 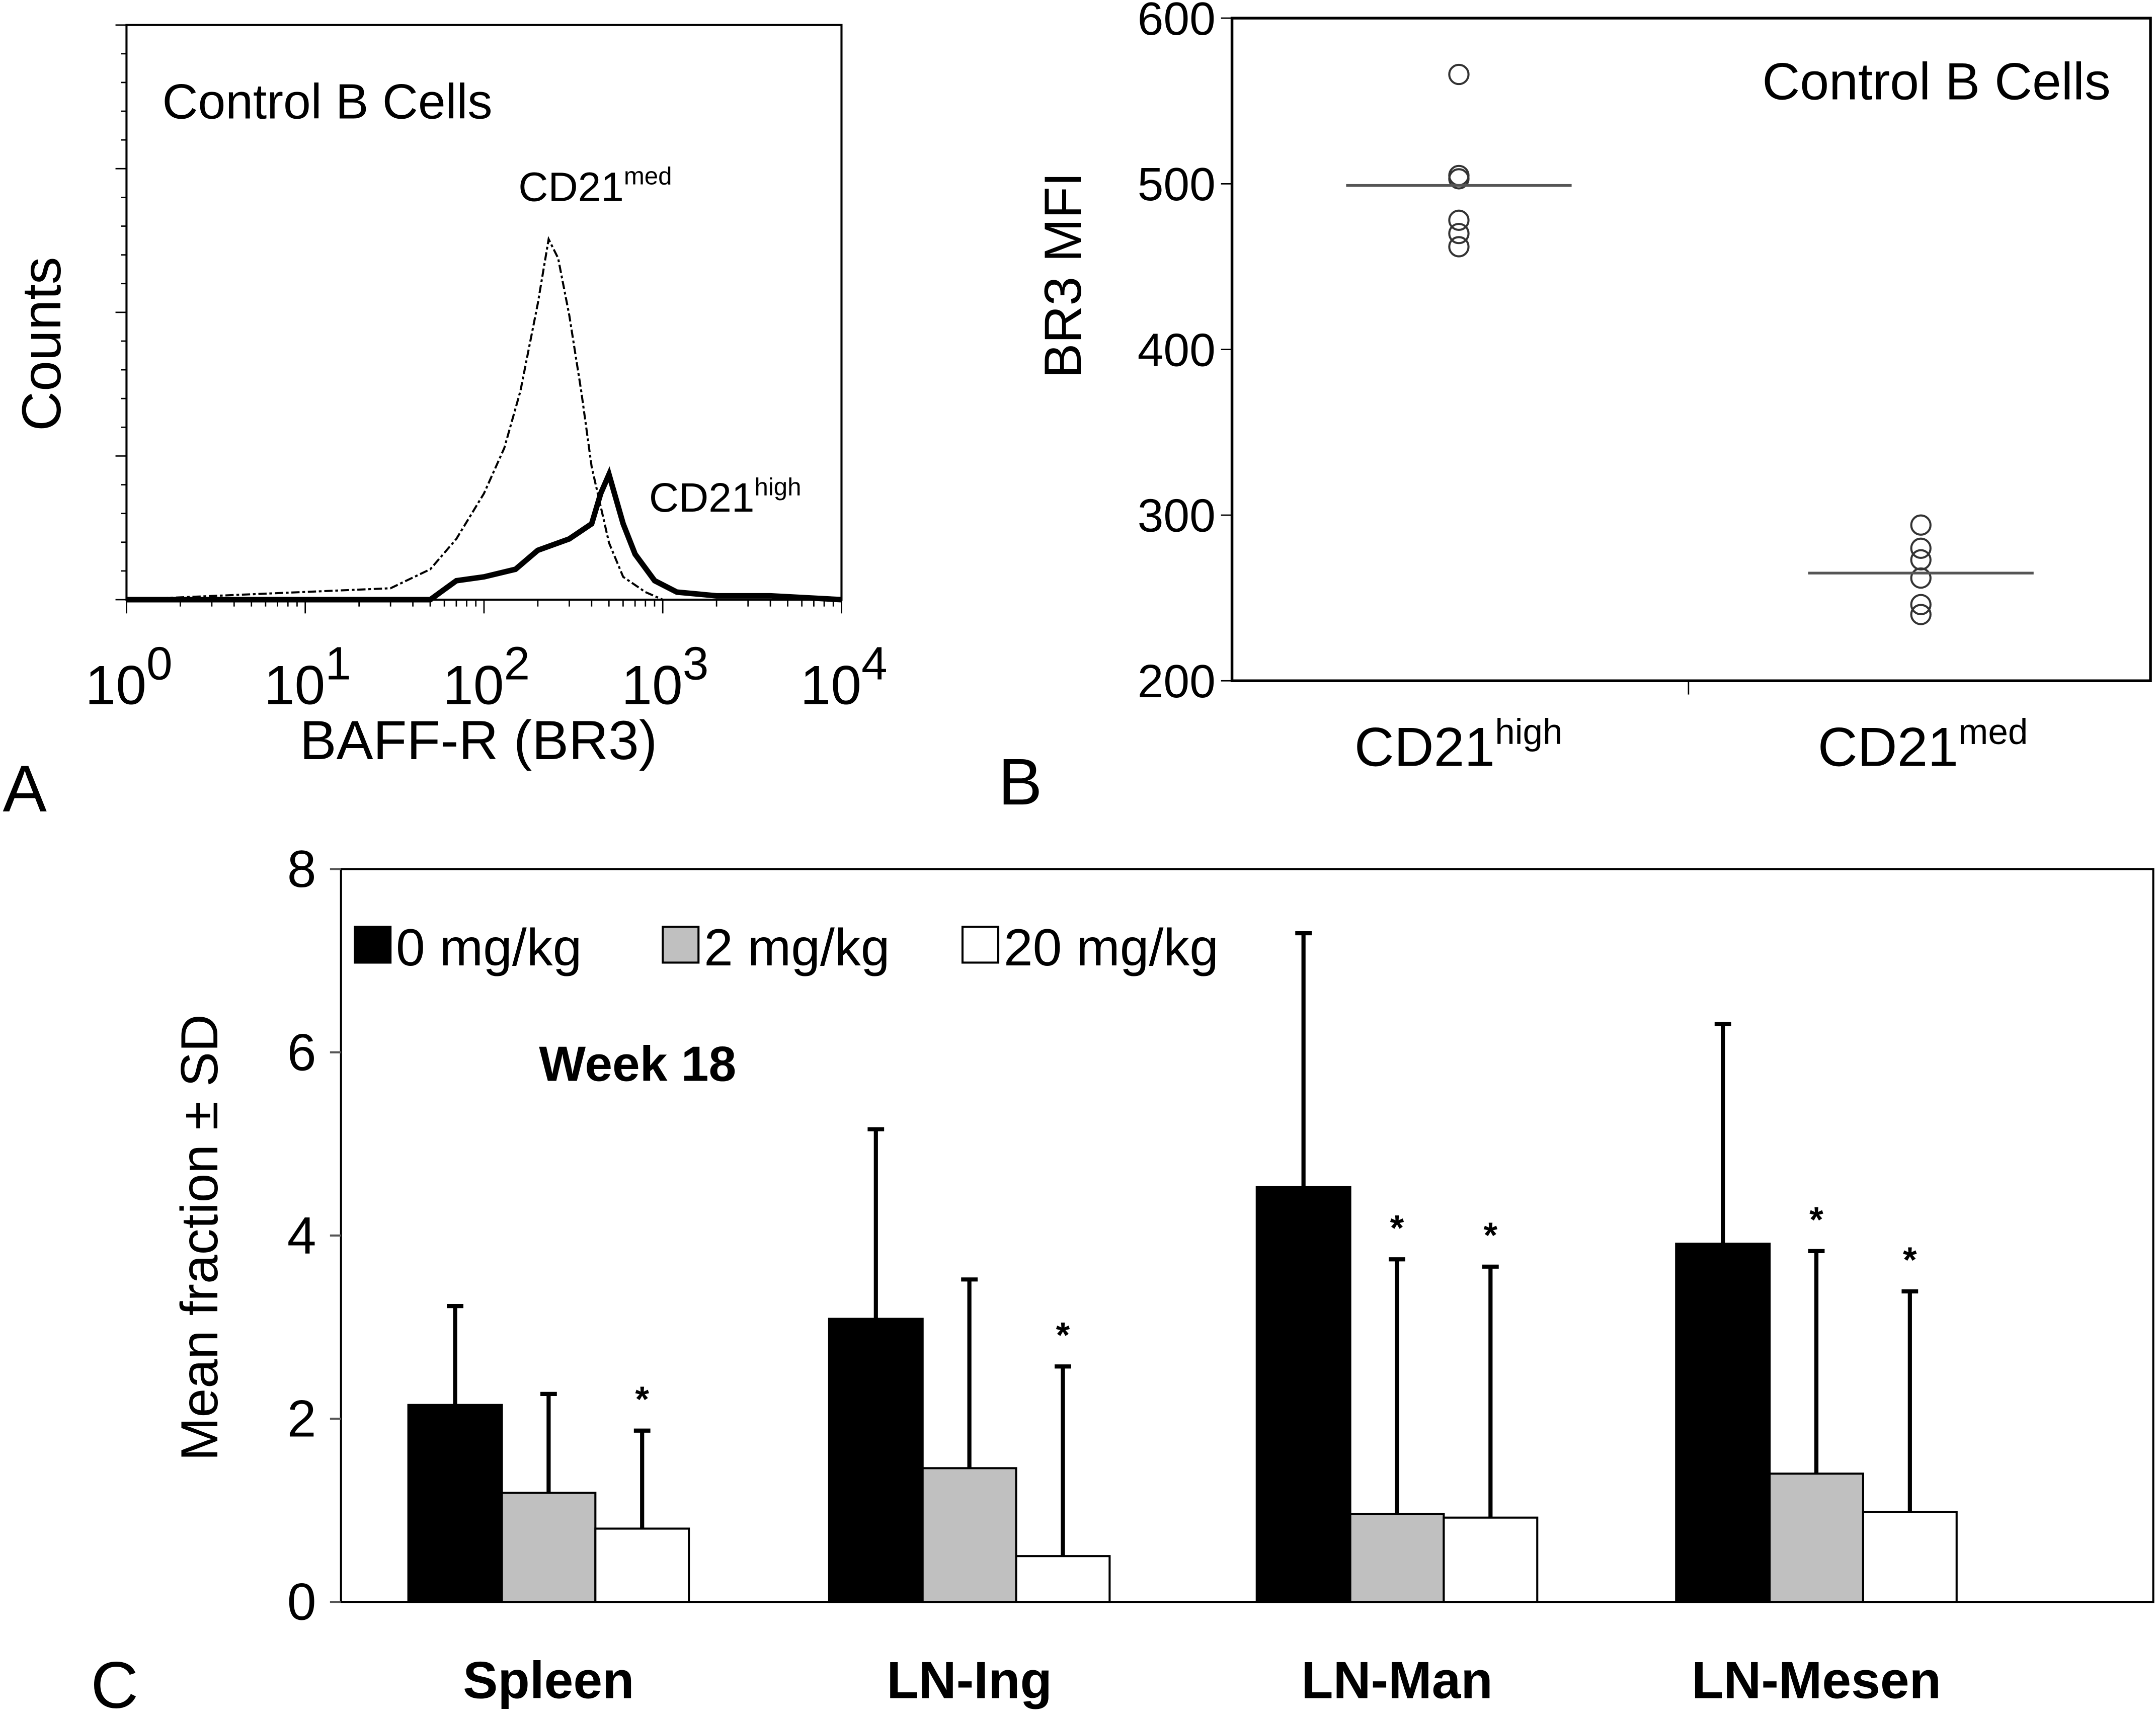 What do you see at coordinates (1177, 515) in the screenshot?
I see `y-tick-label: 300` at bounding box center [1177, 515].